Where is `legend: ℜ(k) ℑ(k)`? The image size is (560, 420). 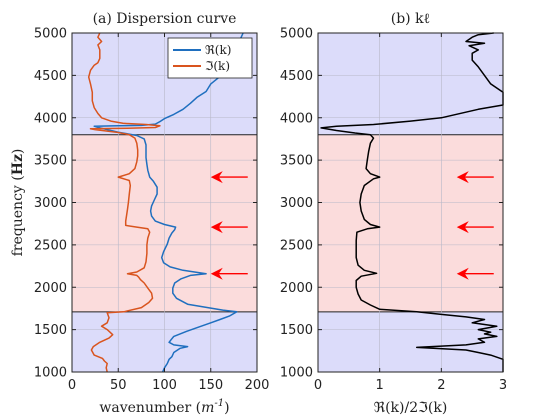
legend: ℜ(k) ℑ(k) is located at coordinates (210, 58).